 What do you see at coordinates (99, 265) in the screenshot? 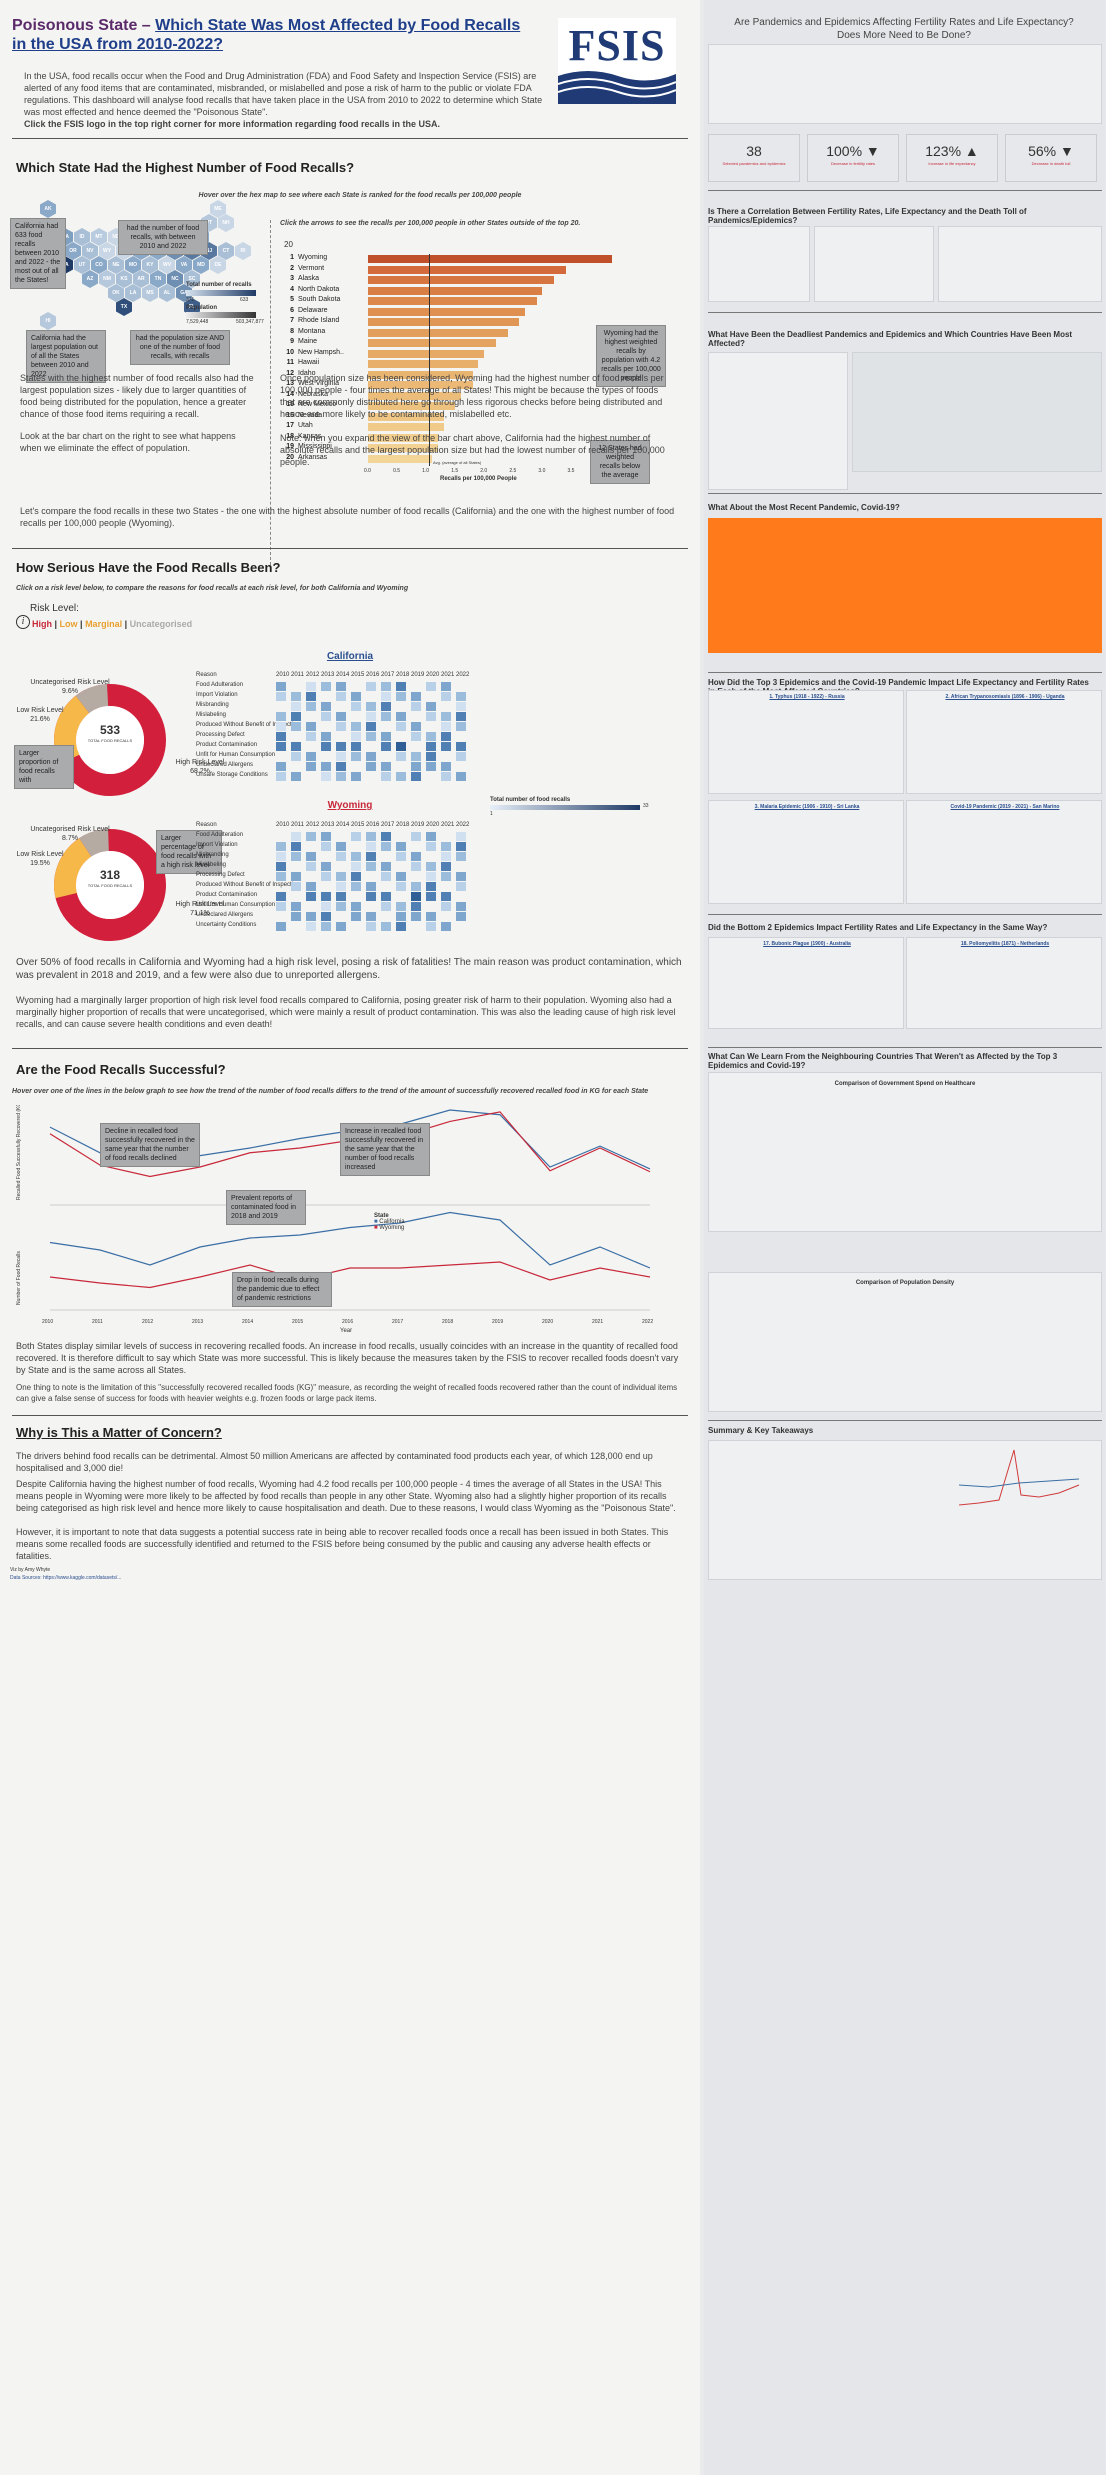
I see `hex-state-co: CO` at bounding box center [99, 265].